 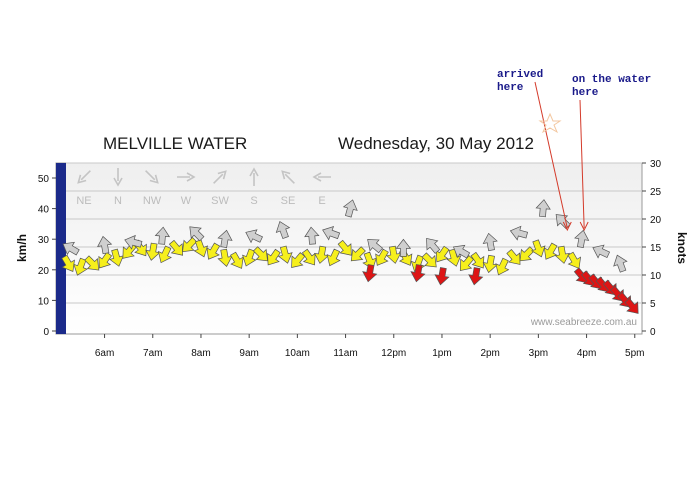 What do you see at coordinates (656, 192) in the screenshot?
I see `y-tick-label-right: 25` at bounding box center [656, 192].